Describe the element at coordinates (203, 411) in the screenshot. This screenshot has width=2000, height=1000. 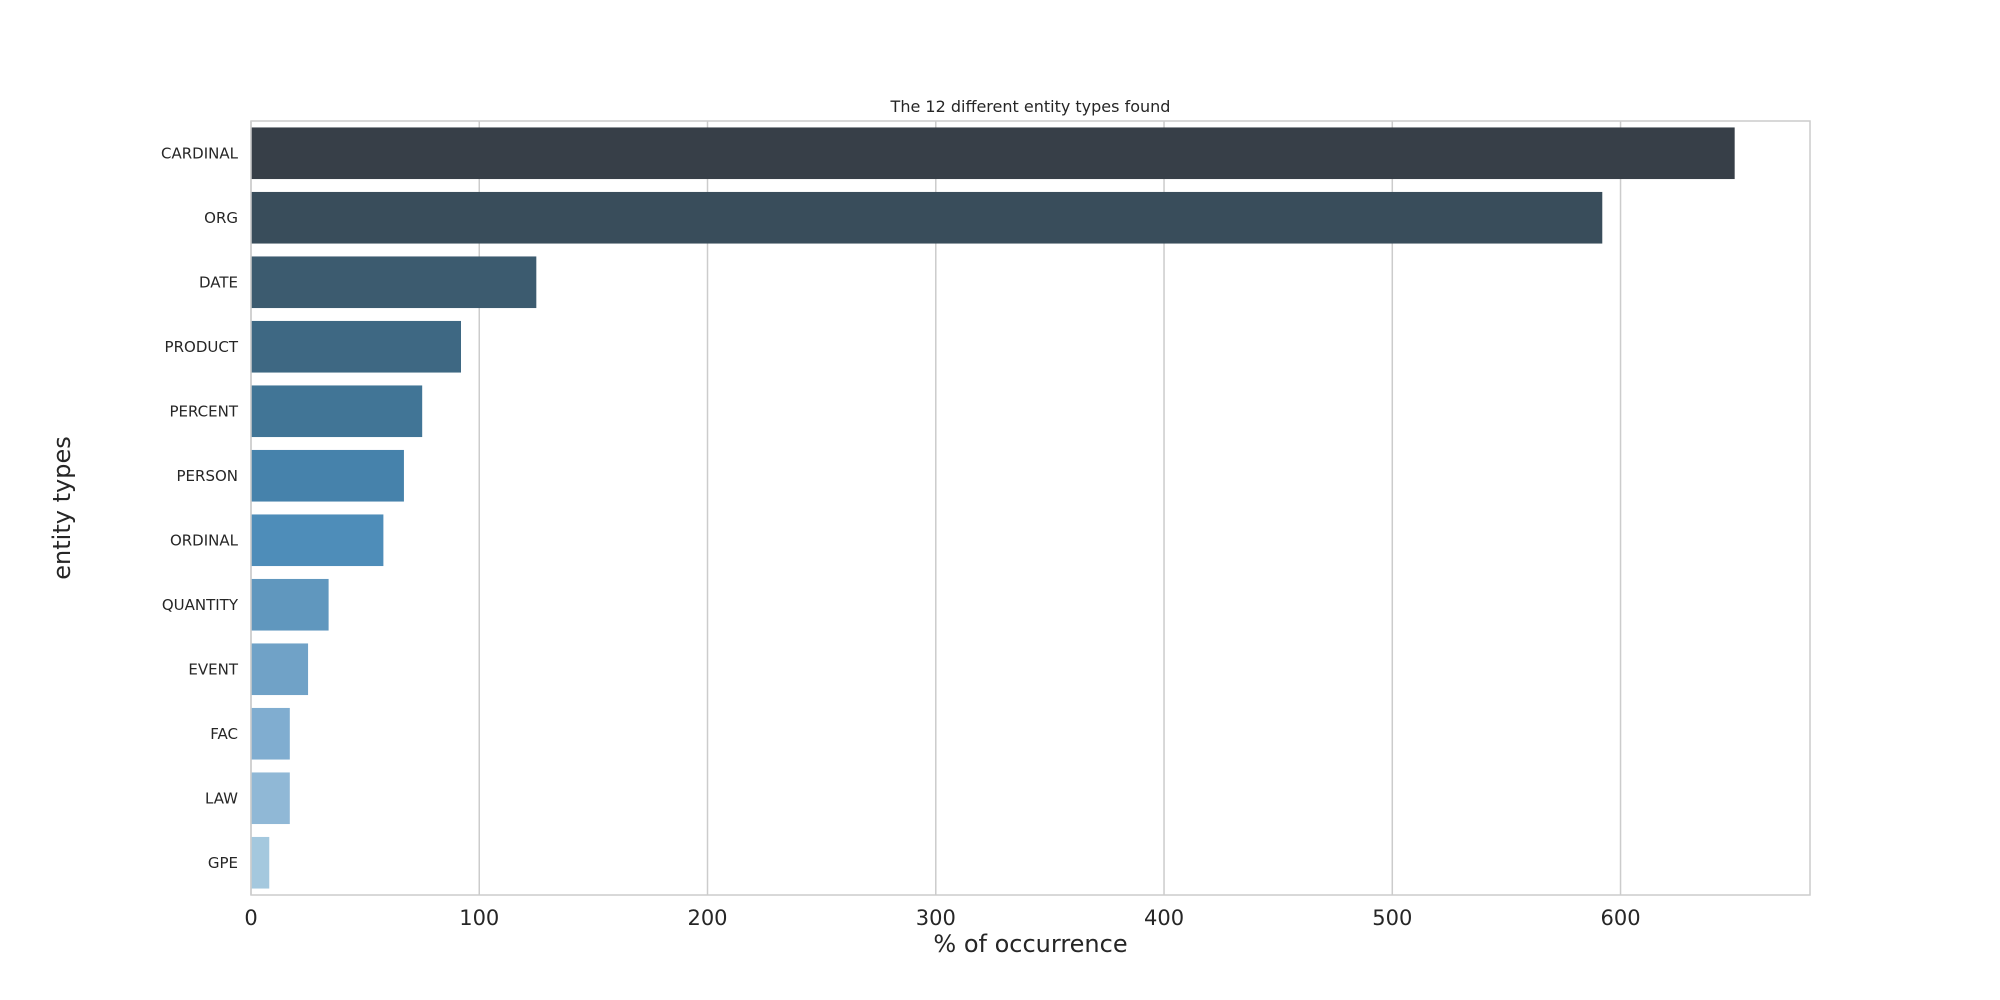
I see `y-tick-label: PERCENT` at that location.